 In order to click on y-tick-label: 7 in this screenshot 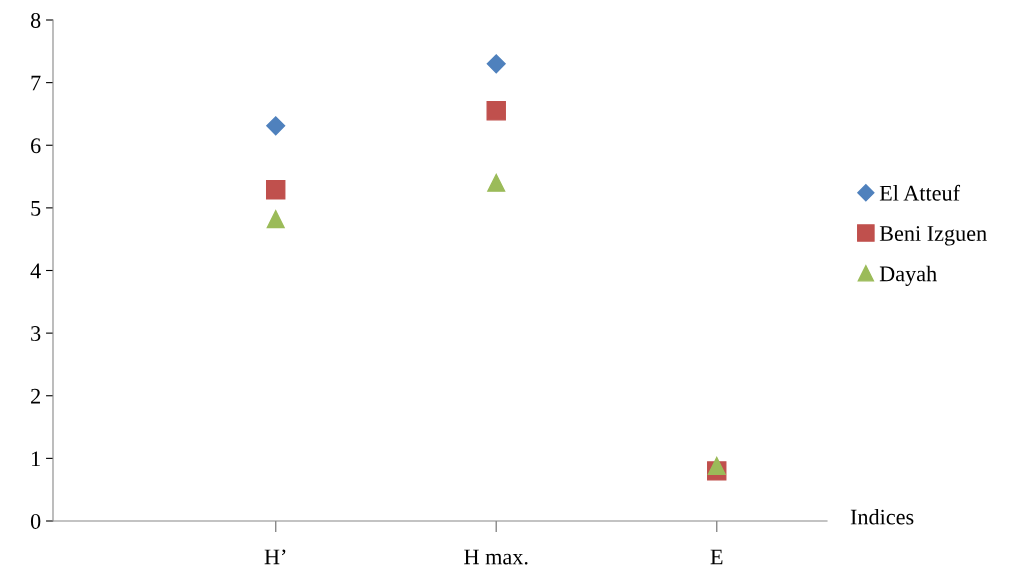, I will do `click(36, 83)`.